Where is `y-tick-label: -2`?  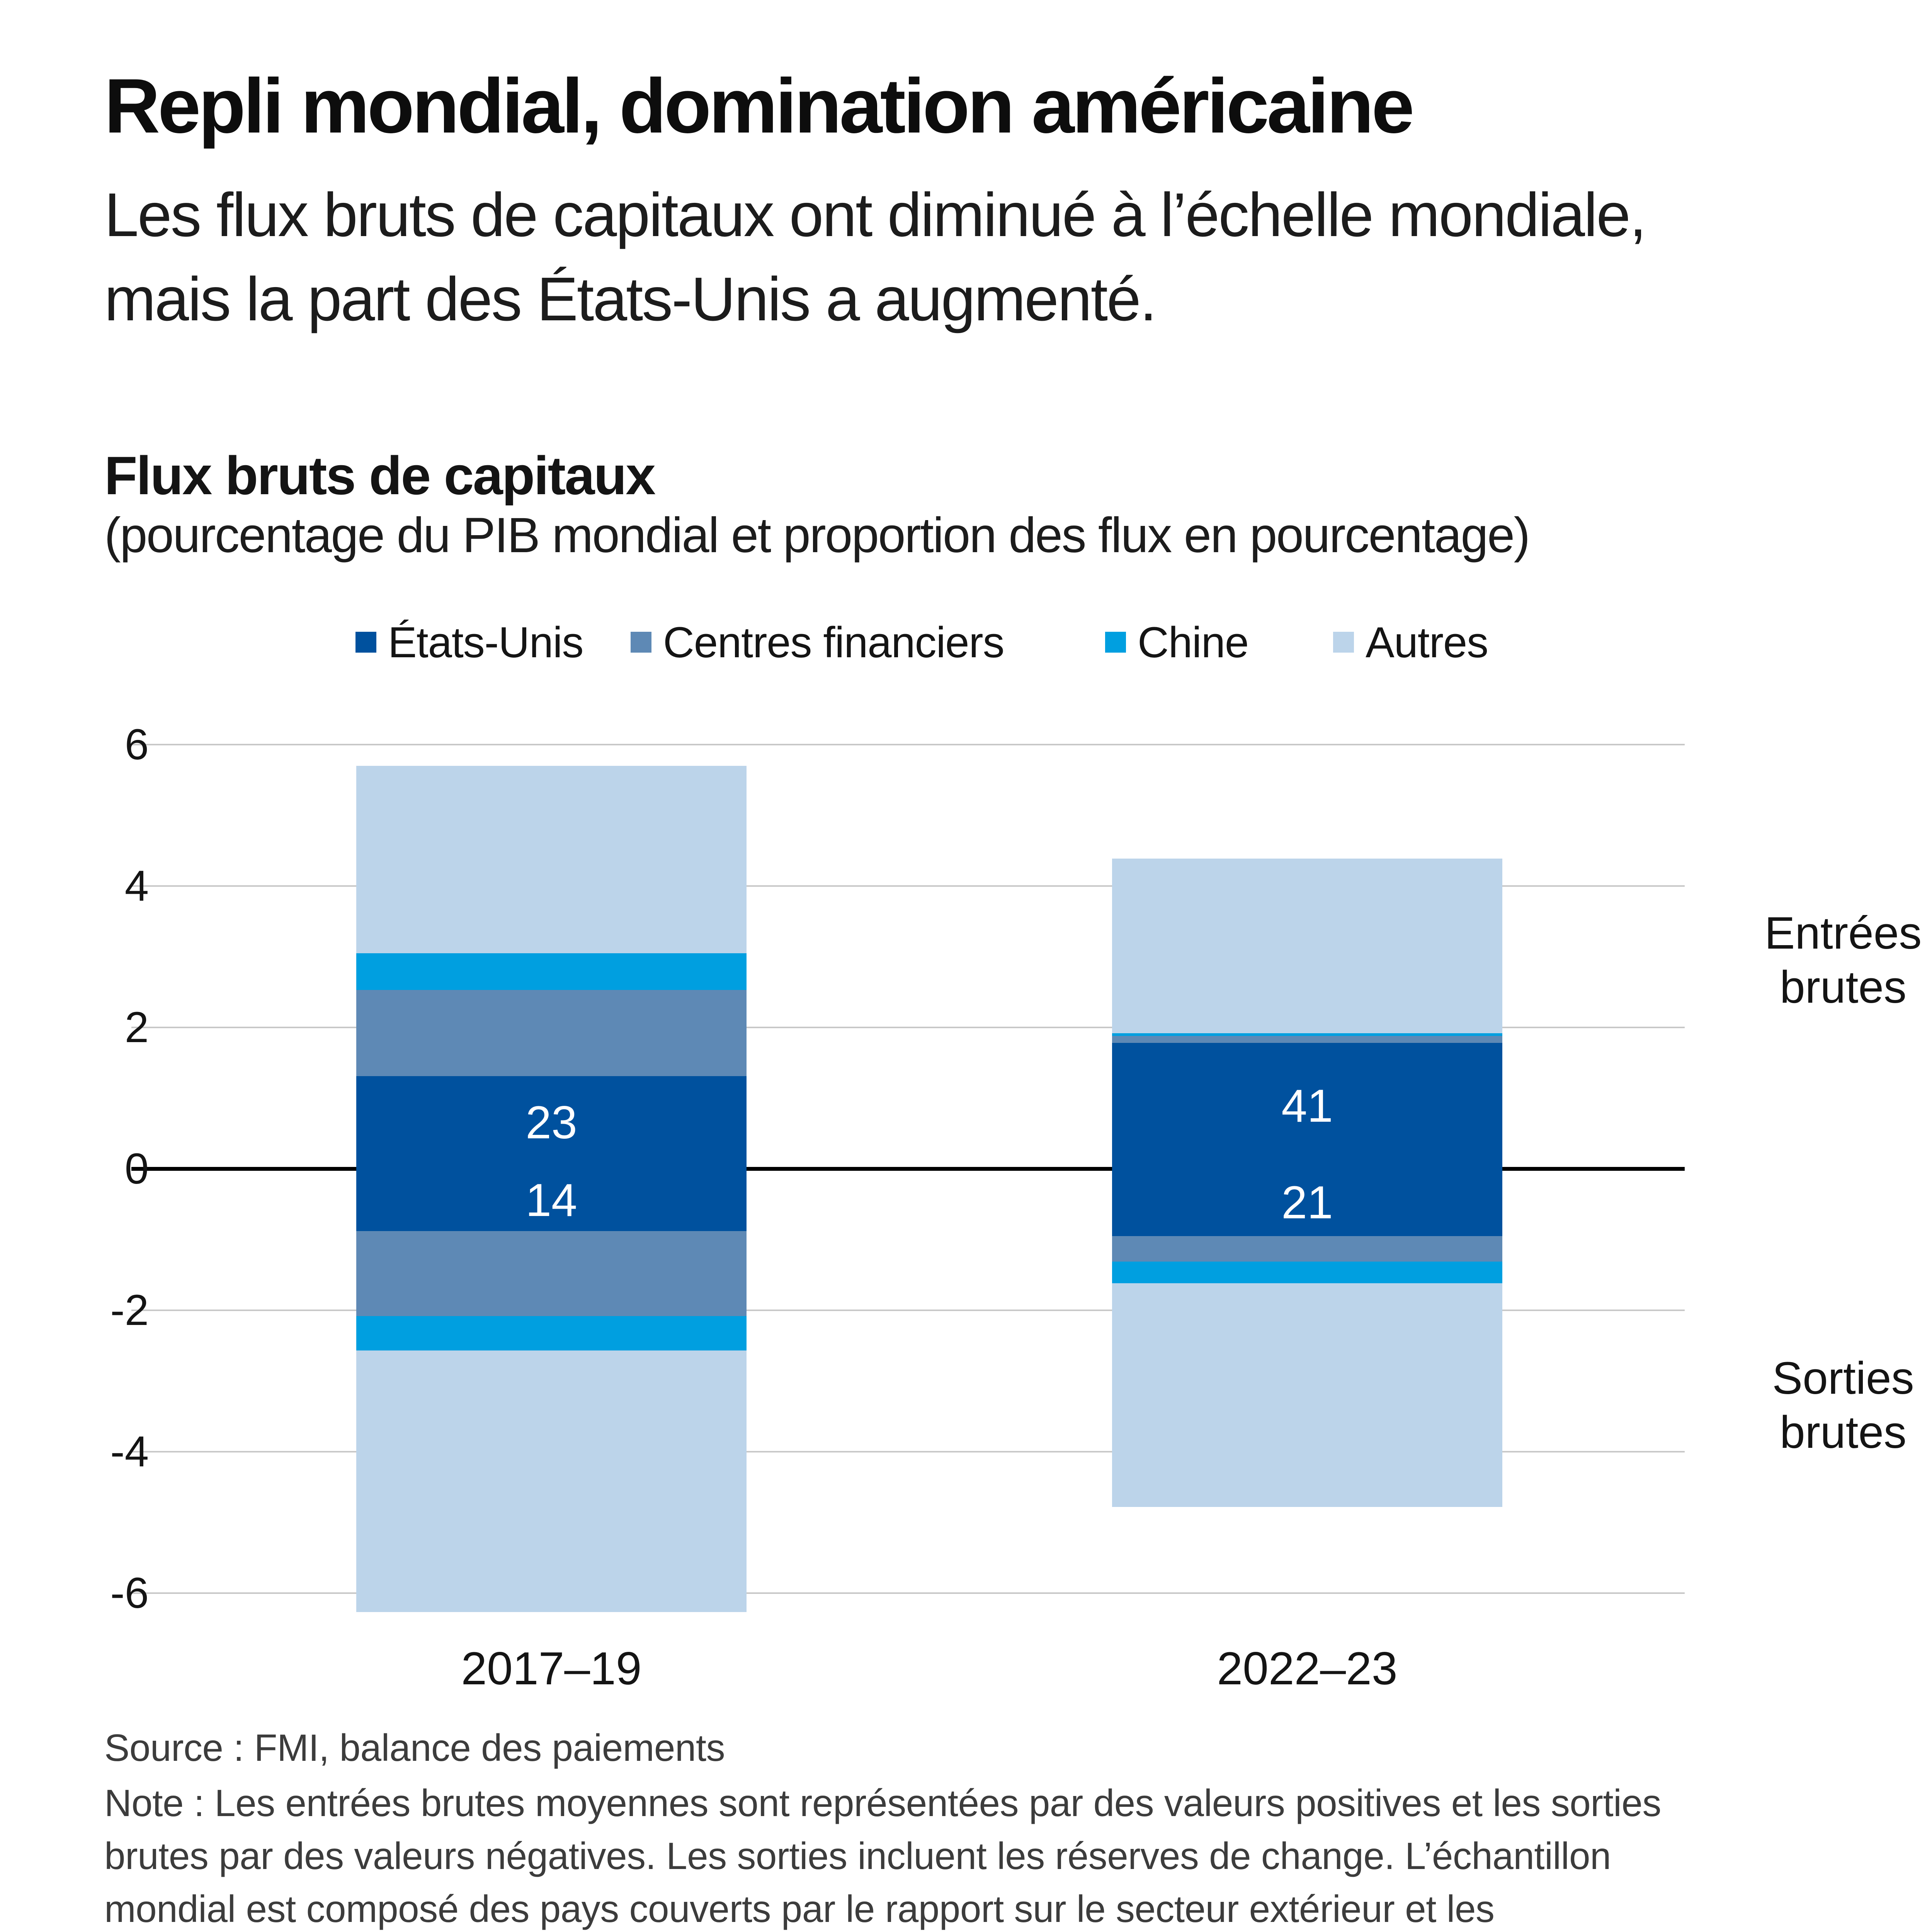 y-tick-label: -2 is located at coordinates (129, 1310).